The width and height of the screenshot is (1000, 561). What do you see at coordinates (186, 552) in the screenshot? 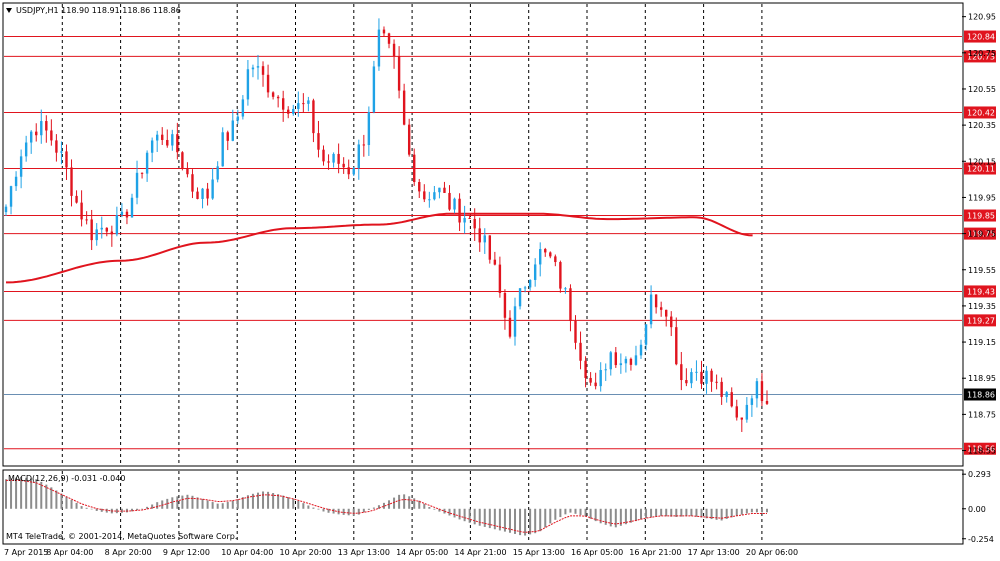
I see `time-tick-label: 9 Apr 12:00` at bounding box center [186, 552].